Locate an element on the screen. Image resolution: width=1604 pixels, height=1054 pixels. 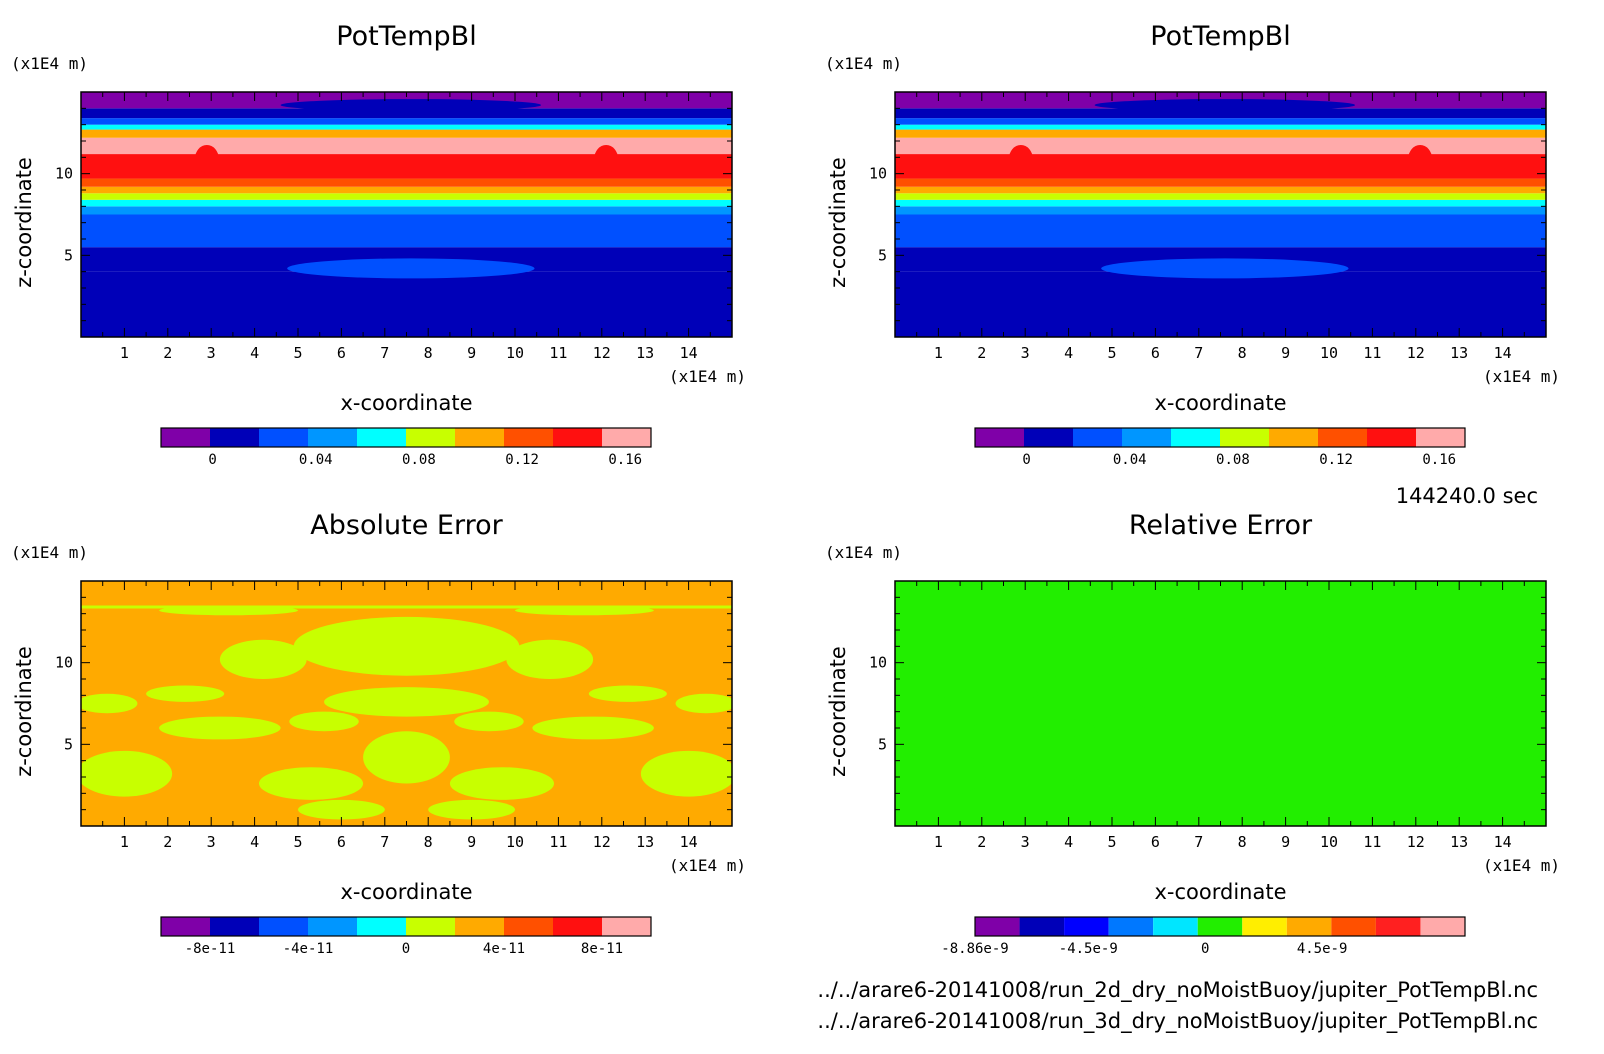
x-tick-label: 2 is located at coordinates (981, 842).